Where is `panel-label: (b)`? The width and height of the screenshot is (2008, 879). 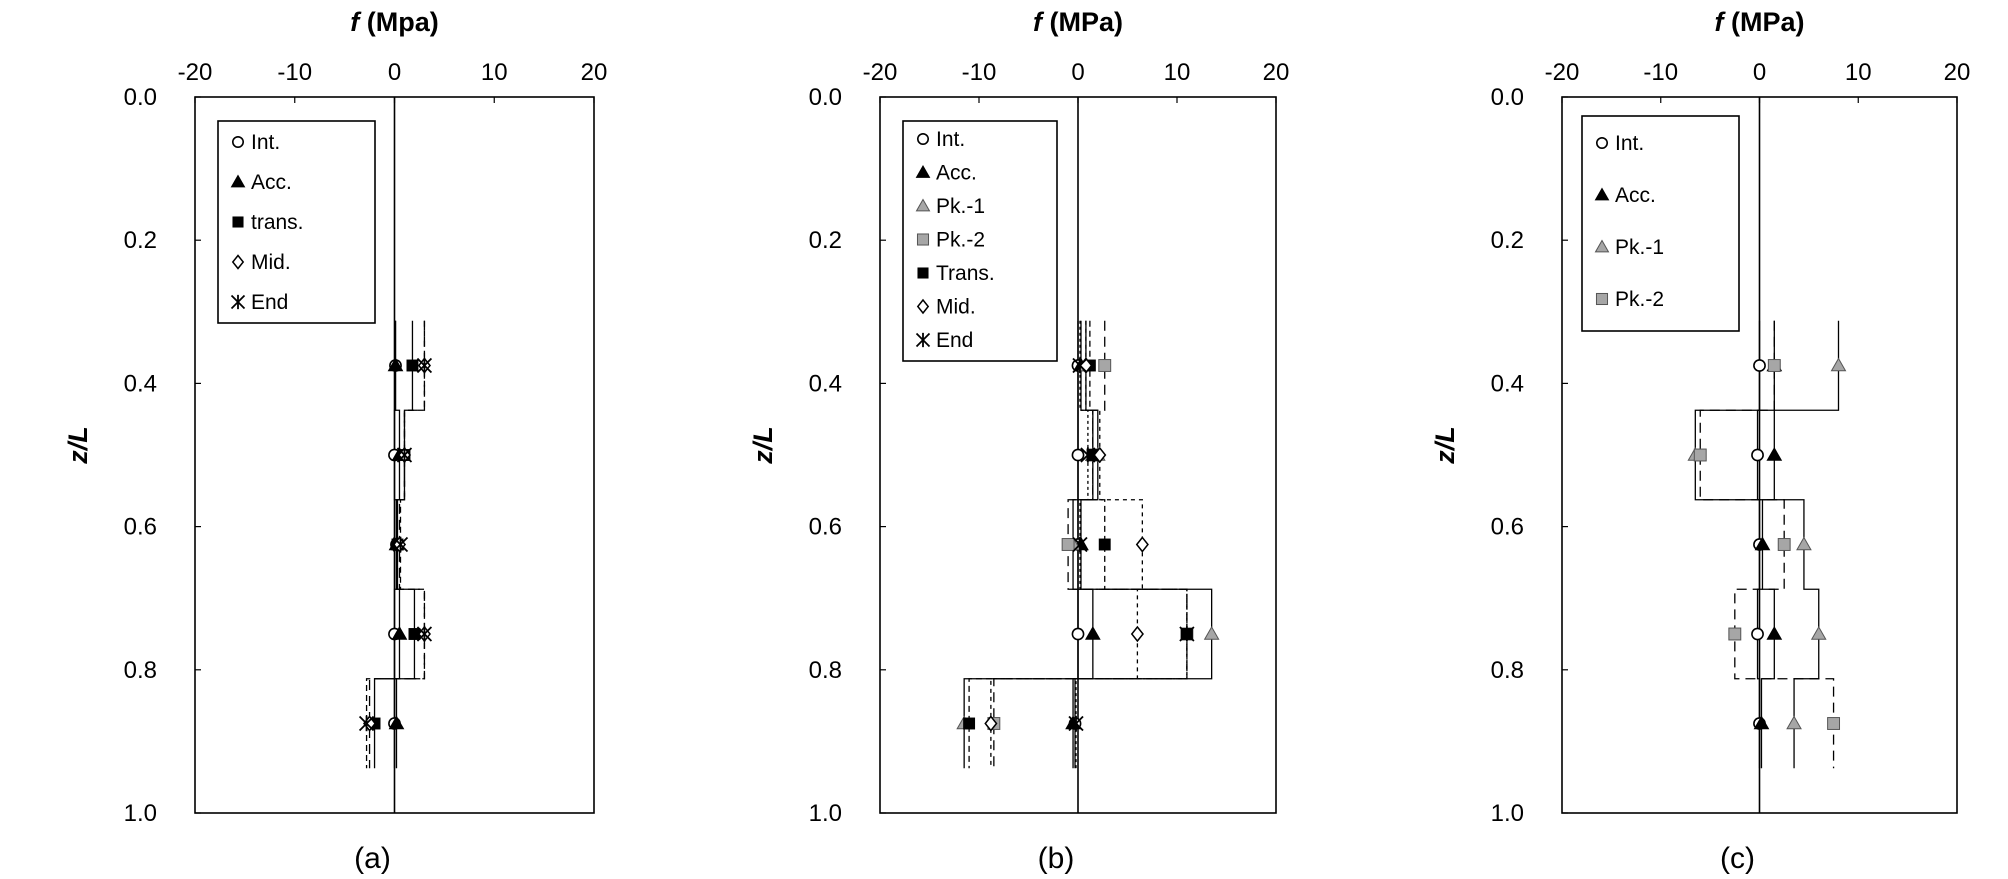
panel-label: (b) is located at coordinates (1056, 858).